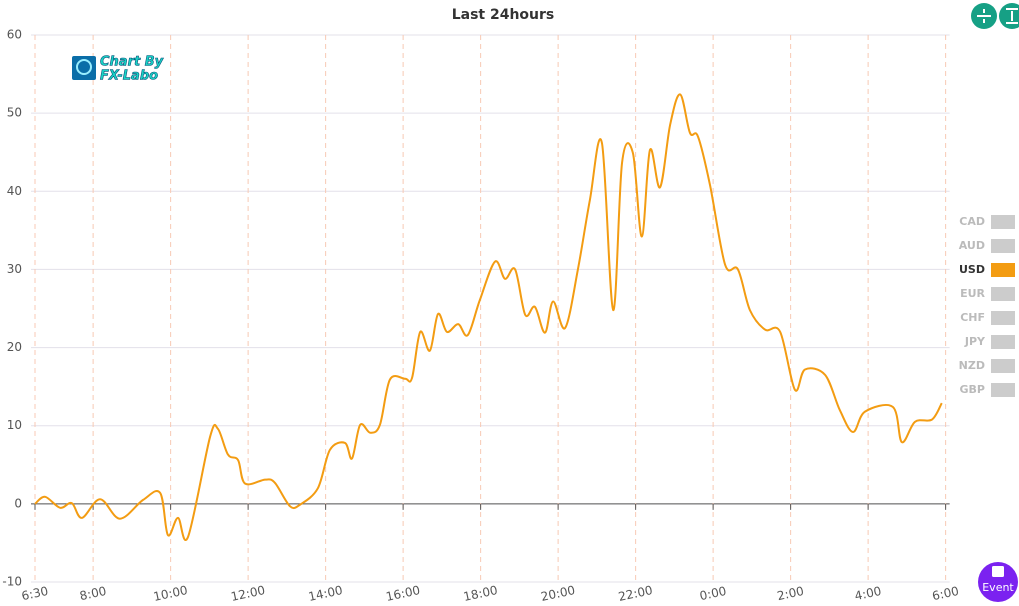 The width and height of the screenshot is (1019, 606). What do you see at coordinates (132, 62) in the screenshot?
I see `logo-text: Chart By` at bounding box center [132, 62].